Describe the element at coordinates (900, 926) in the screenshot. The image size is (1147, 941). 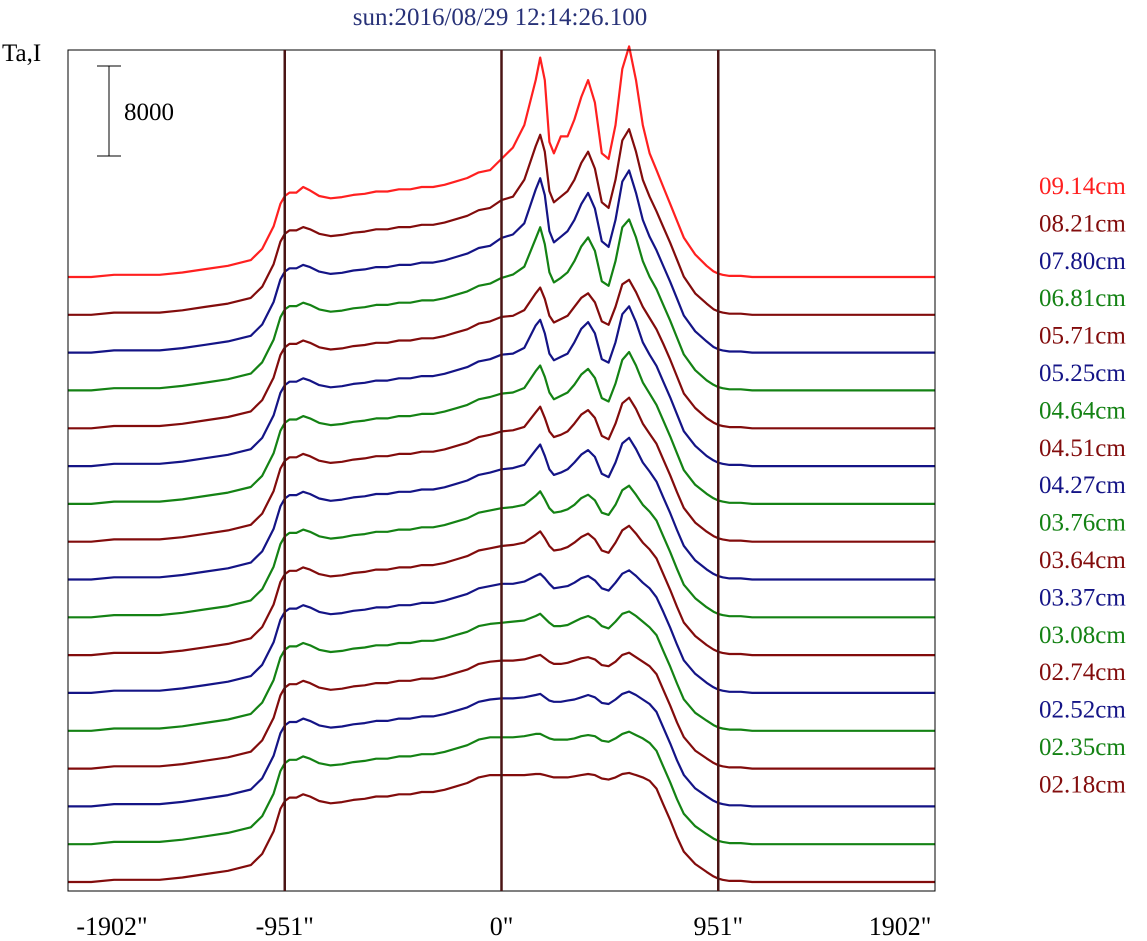
I see `x-tick-label: 1902"` at that location.